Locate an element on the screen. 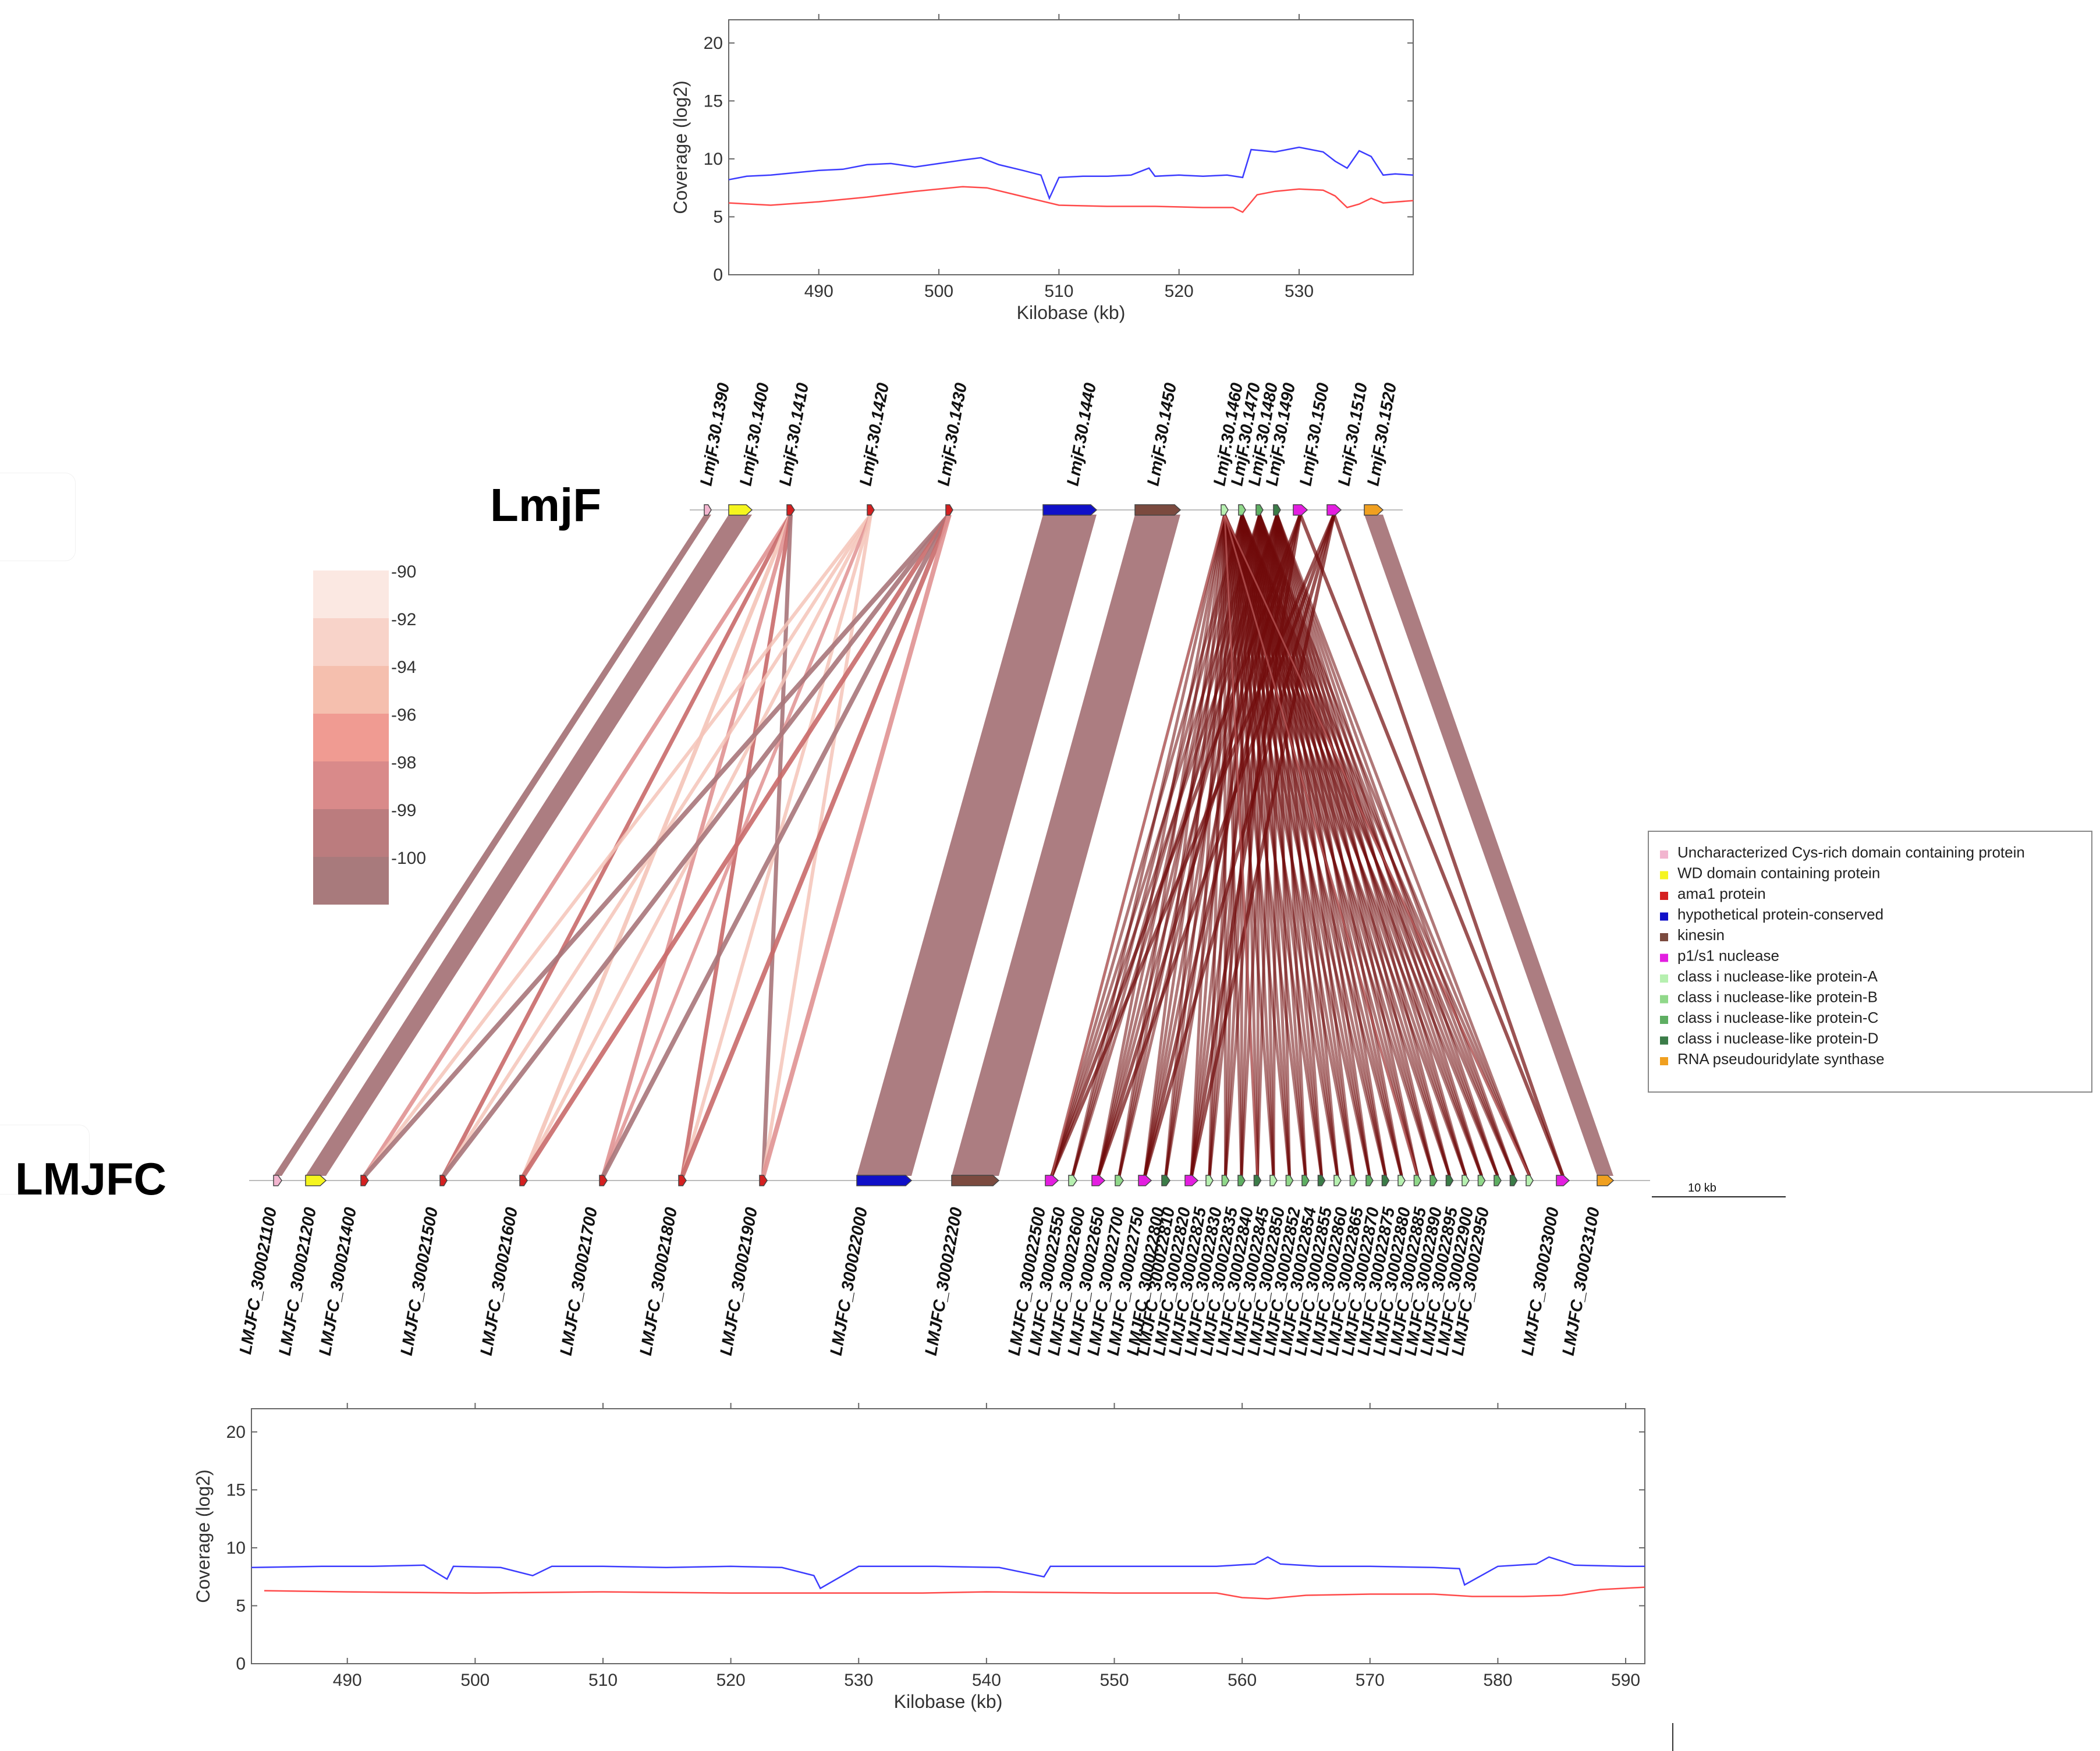  gene-label-bottom: LMJFC_300021400 is located at coordinates (338, 1282).